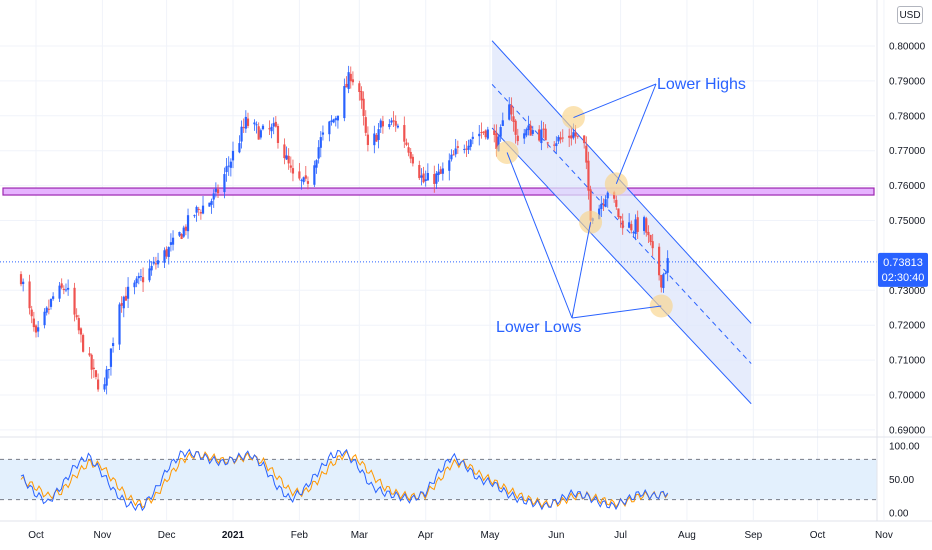 Image resolution: width=932 pixels, height=550 pixels. I want to click on y-tick-label-3: 0.77000, so click(907, 151).